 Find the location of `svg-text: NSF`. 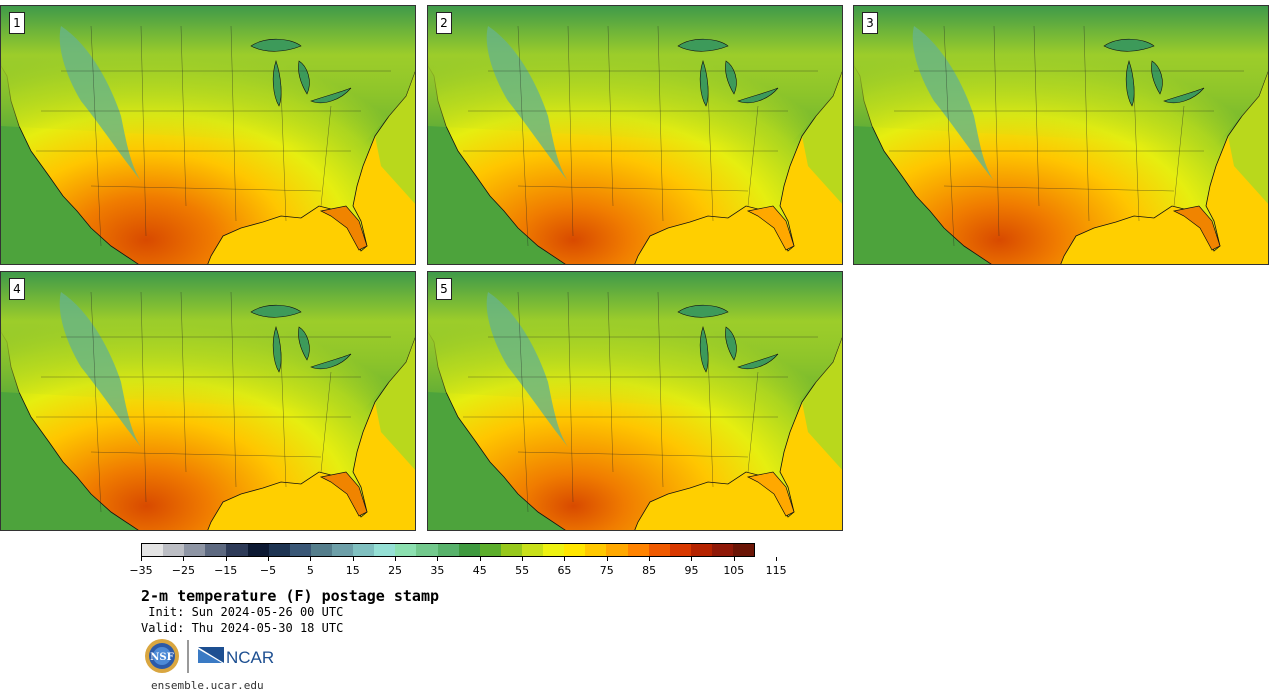

svg-text: NSF is located at coordinates (161, 657).